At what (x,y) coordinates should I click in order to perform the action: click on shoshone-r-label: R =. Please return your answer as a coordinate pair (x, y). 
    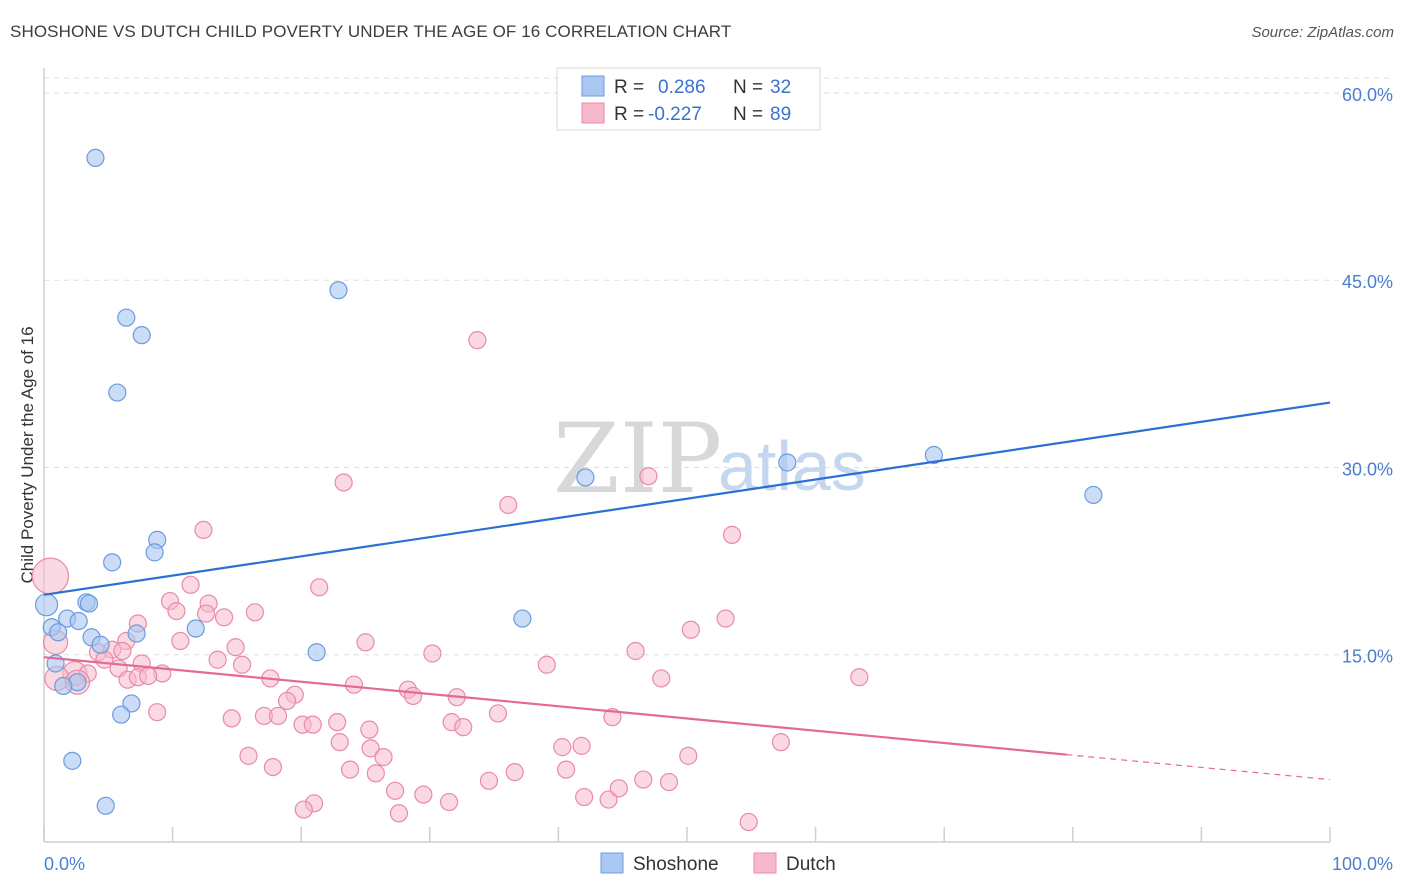
    Looking at the image, I should click on (629, 87).